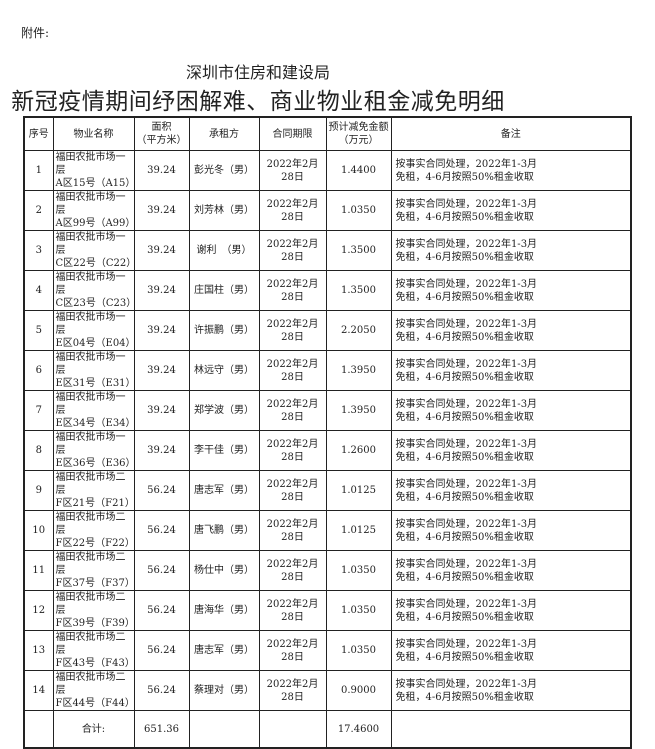 The image size is (655, 749). I want to click on row-tenant: 郑学波（男）, so click(224, 410).